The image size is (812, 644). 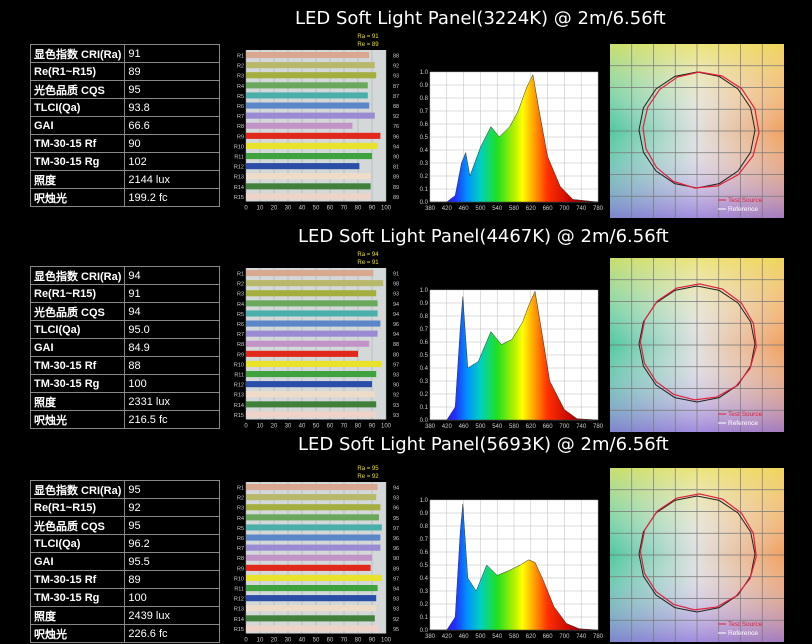 I want to click on r-x-tick: 60, so click(x=330, y=427).